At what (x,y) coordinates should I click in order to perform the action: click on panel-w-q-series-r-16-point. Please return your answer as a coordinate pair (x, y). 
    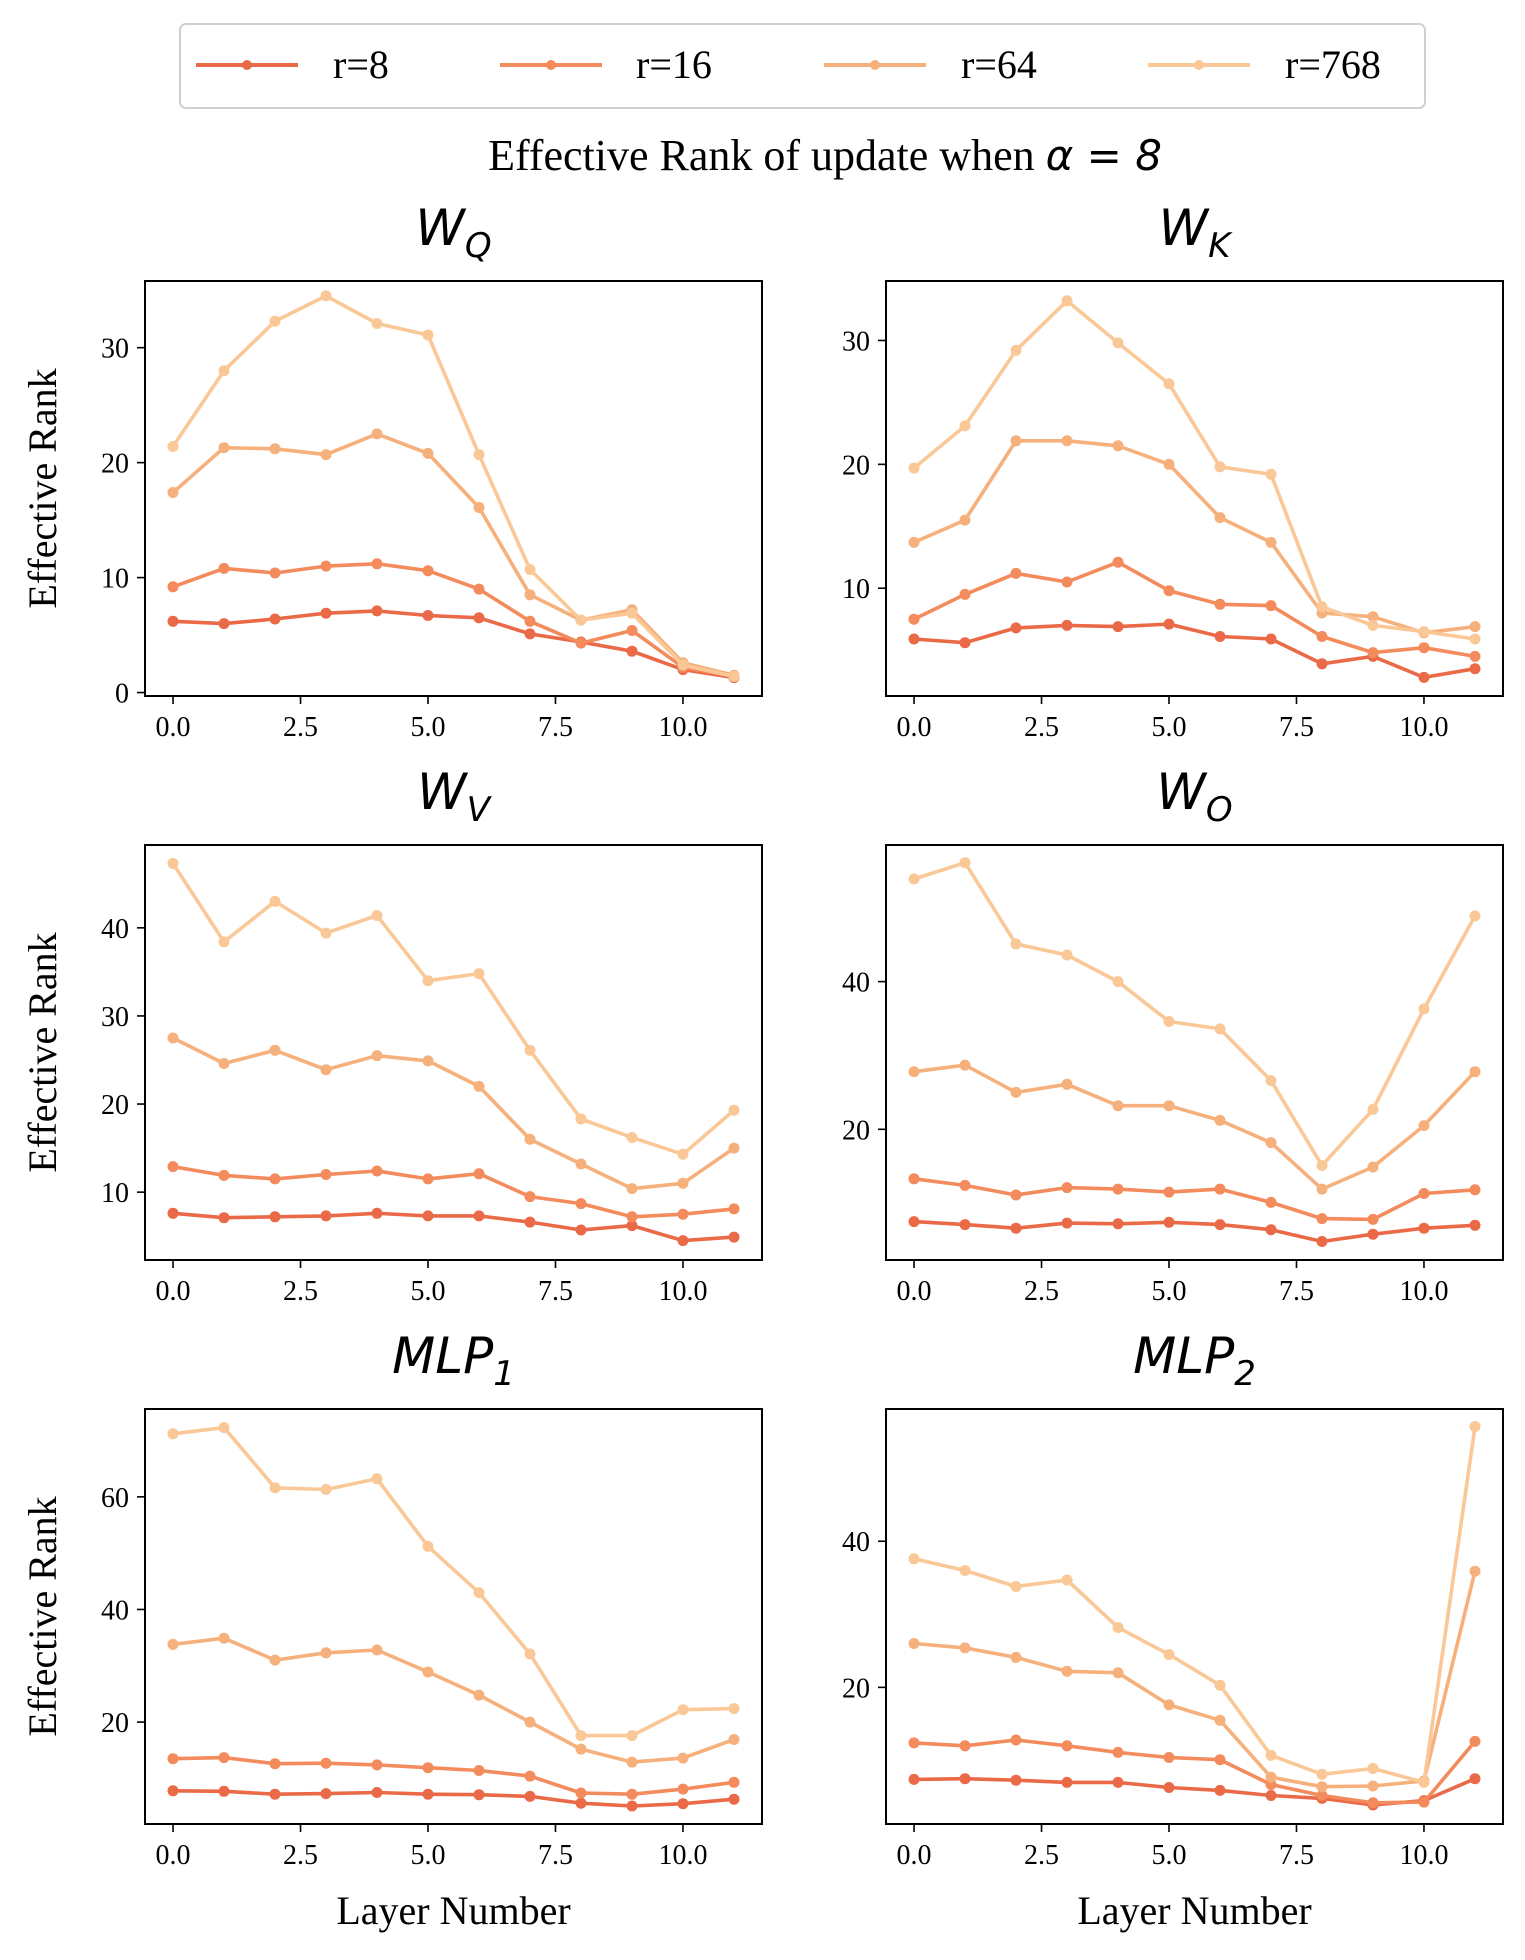
    Looking at the image, I should click on (632, 630).